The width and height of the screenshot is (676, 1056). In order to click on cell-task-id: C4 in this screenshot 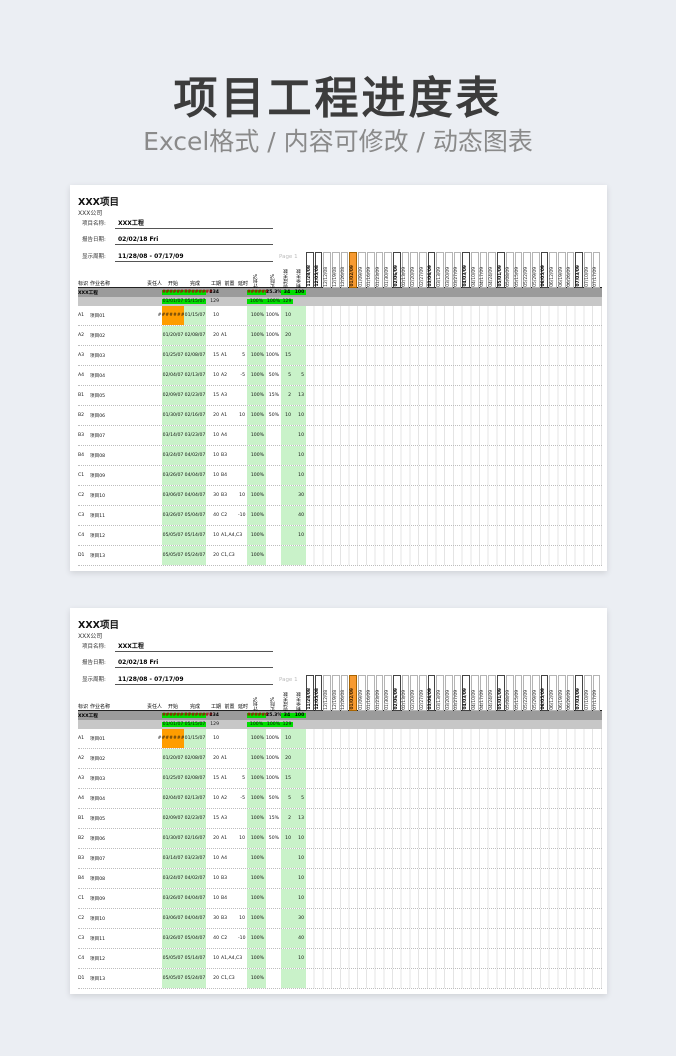, I will do `click(81, 535)`.